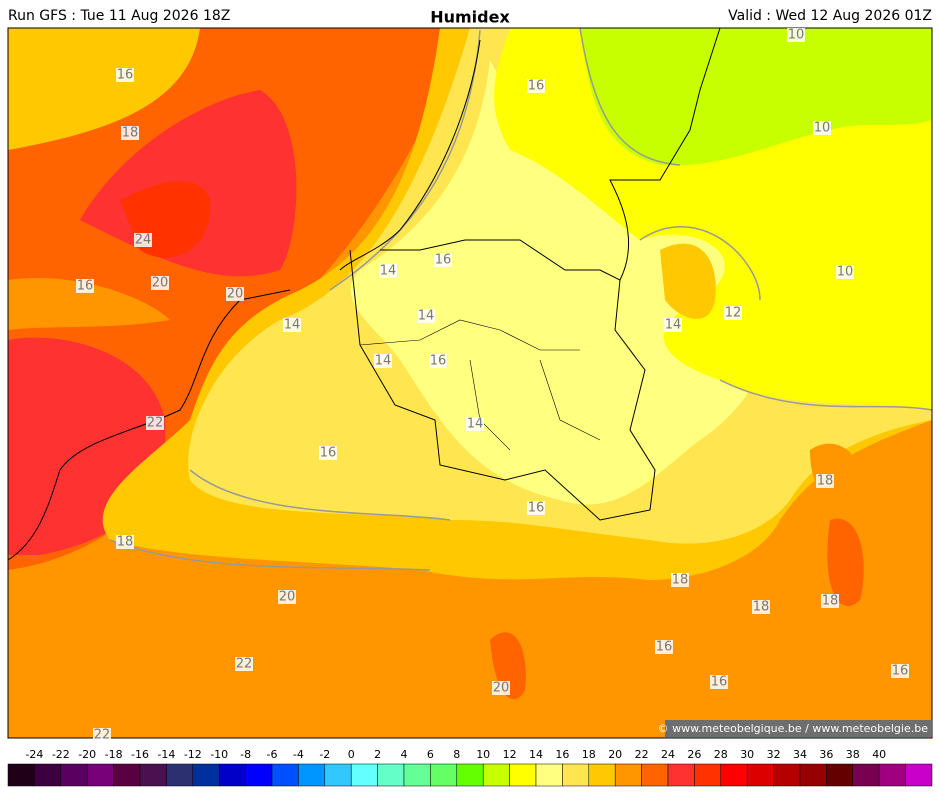  I want to click on colorbar-tick-label: 24, so click(668, 754).